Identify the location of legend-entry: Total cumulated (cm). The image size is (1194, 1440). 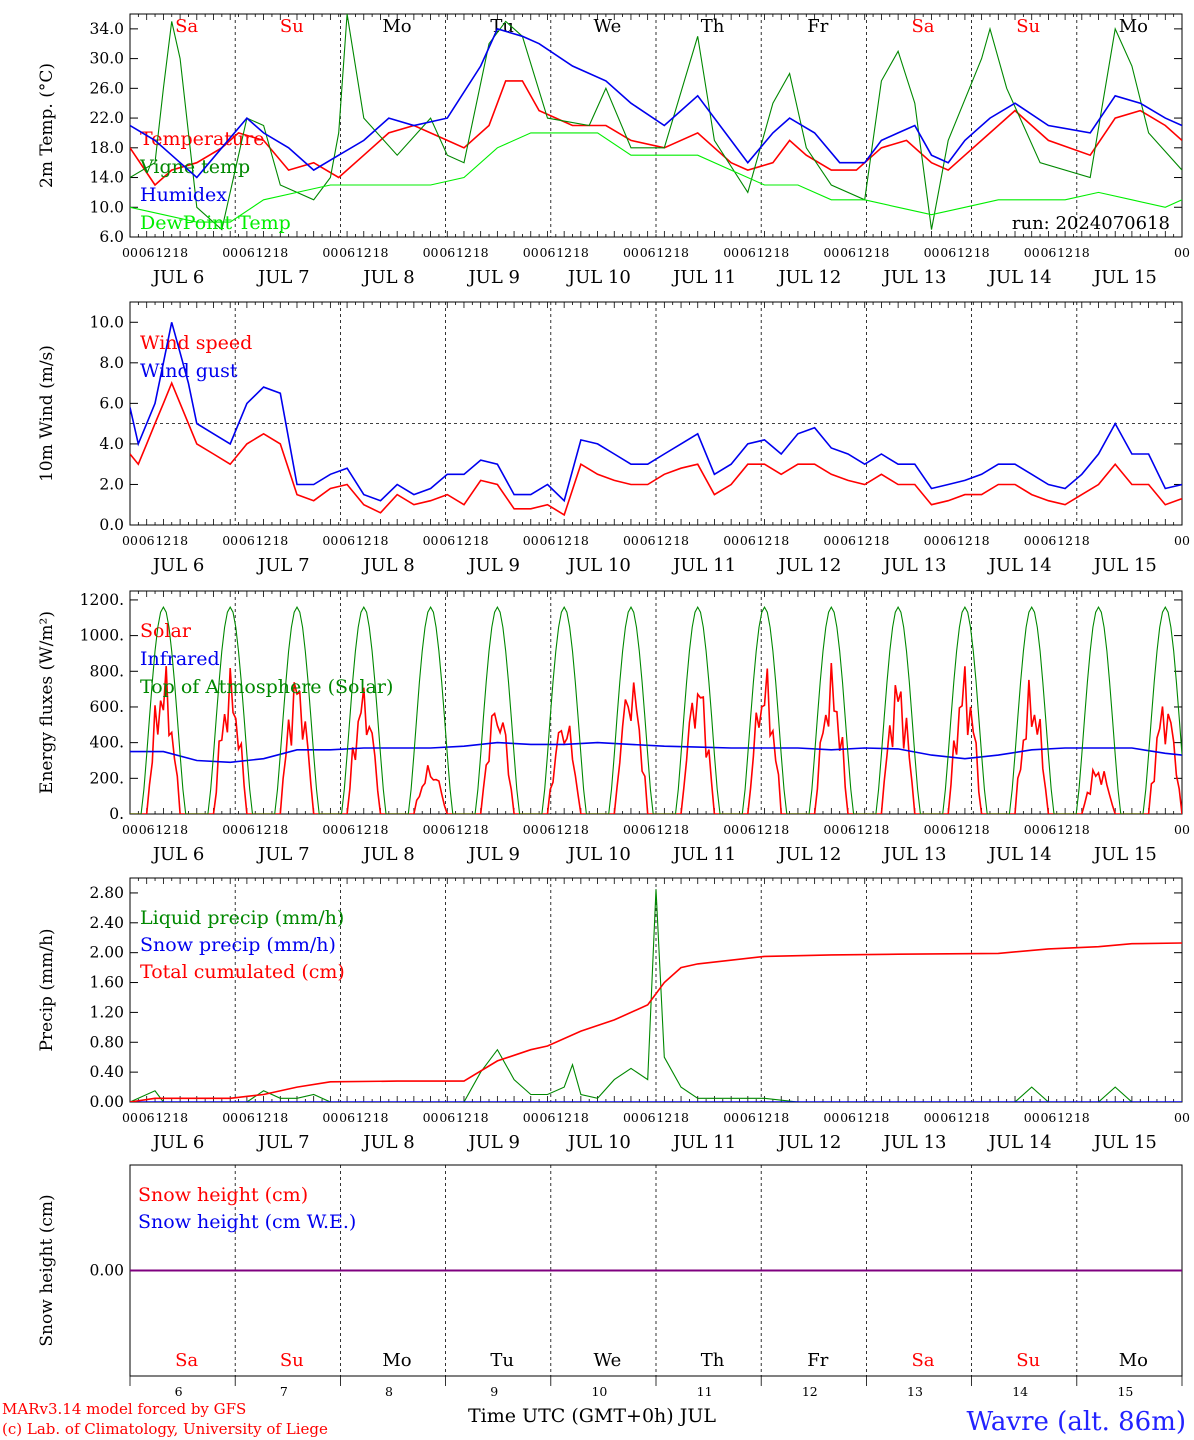
(242, 972).